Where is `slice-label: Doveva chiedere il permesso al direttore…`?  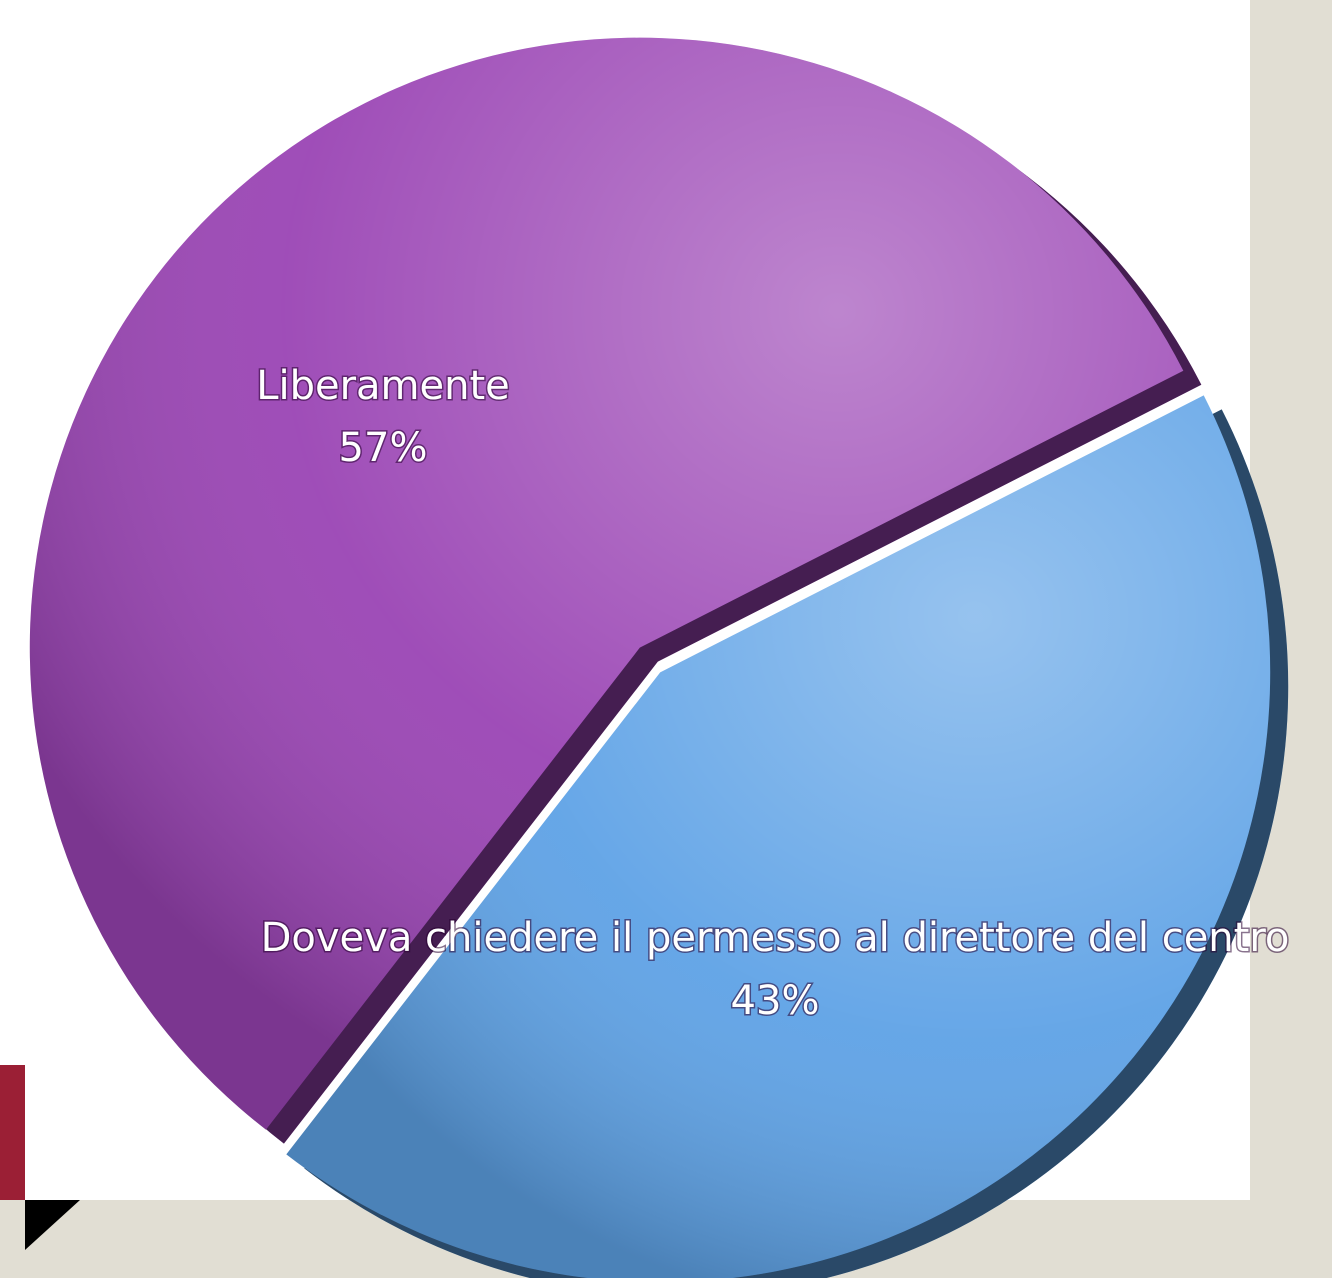 slice-label: Doveva chiedere il permesso al direttore… is located at coordinates (775, 938).